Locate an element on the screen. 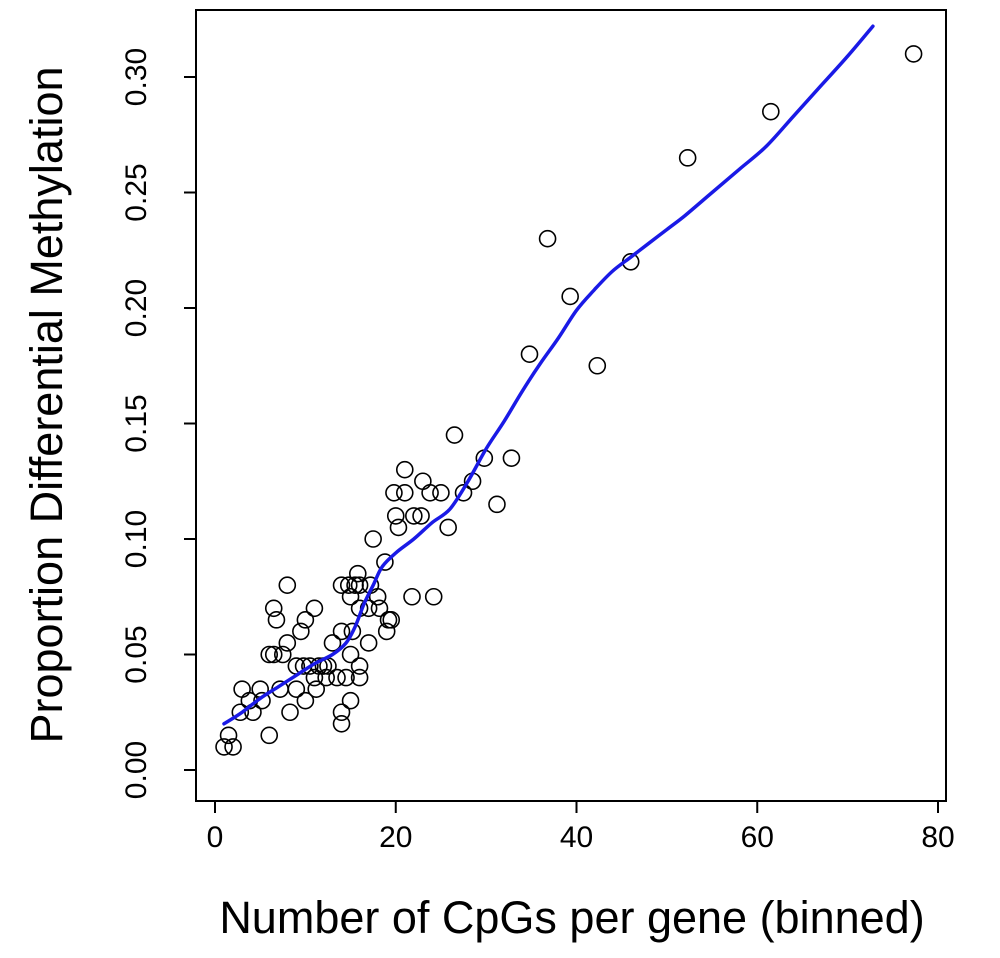  x-tick-label: 80 is located at coordinates (937, 837).